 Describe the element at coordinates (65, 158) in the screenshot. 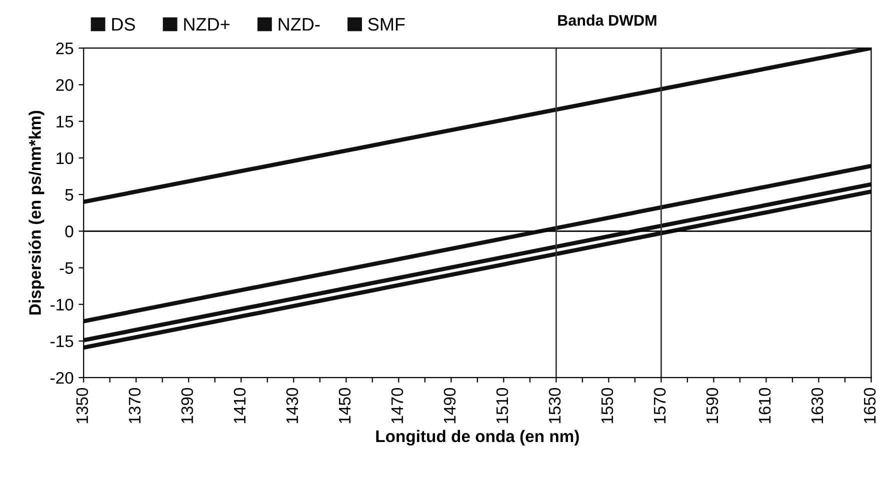

I see `y-tick-label: 10` at that location.